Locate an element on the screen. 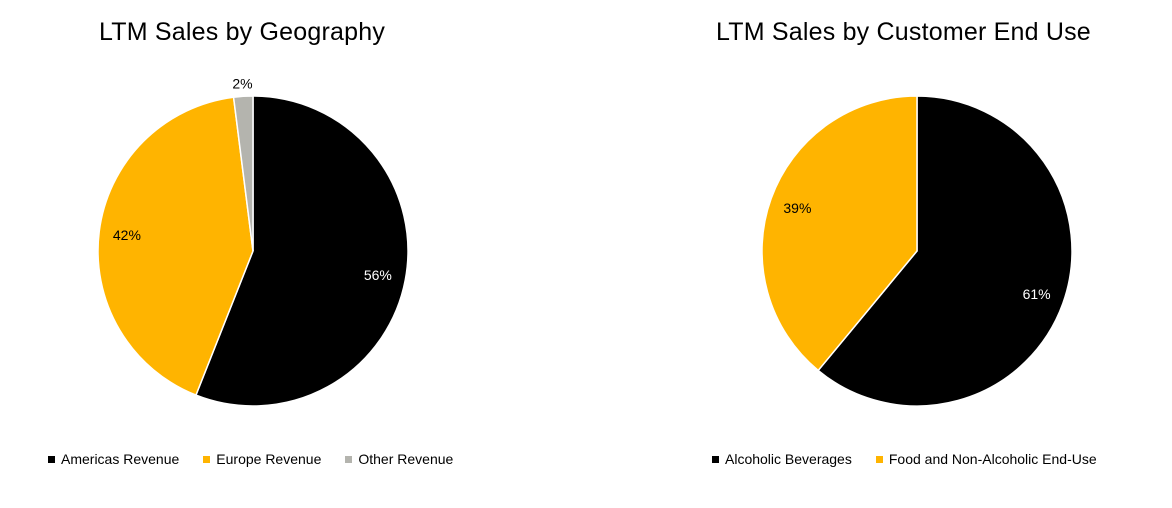 This screenshot has width=1172, height=508. legend-item-alcoholic: Alcoholic Beverages is located at coordinates (782, 459).